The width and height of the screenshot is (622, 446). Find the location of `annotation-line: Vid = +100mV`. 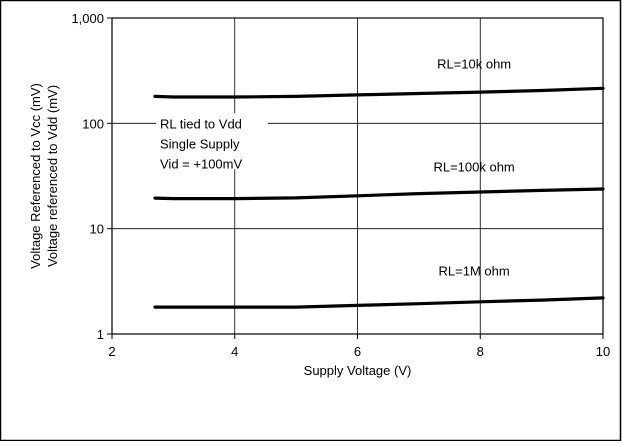

annotation-line: Vid = +100mV is located at coordinates (201, 163).